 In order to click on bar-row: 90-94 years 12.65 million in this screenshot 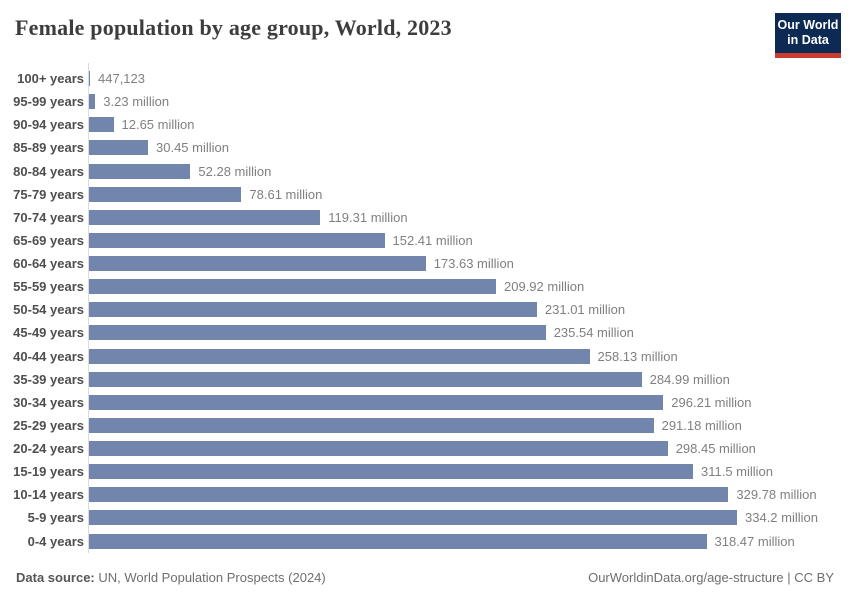, I will do `click(425, 124)`.